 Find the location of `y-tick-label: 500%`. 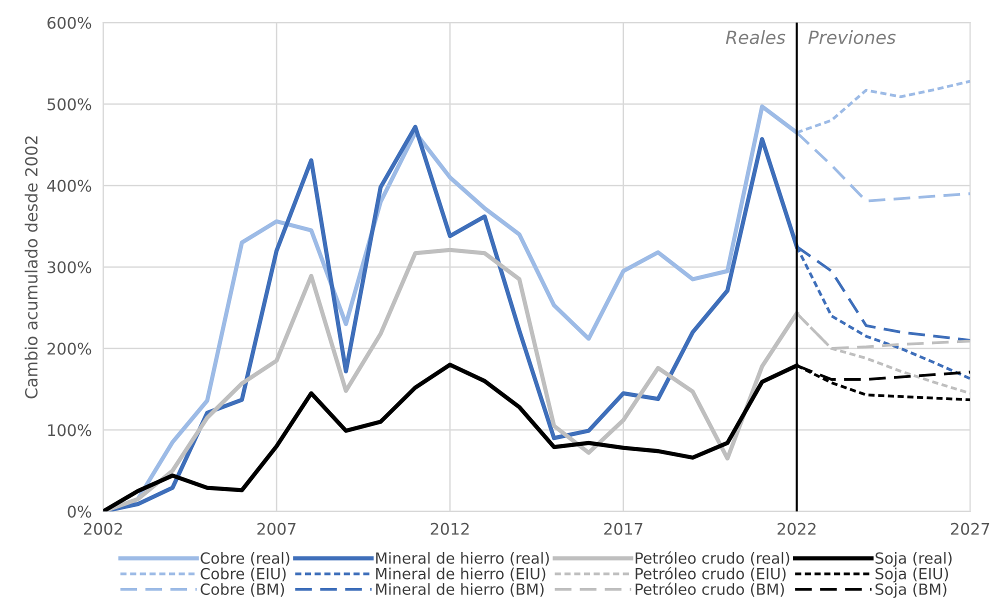

y-tick-label: 500% is located at coordinates (70, 104).